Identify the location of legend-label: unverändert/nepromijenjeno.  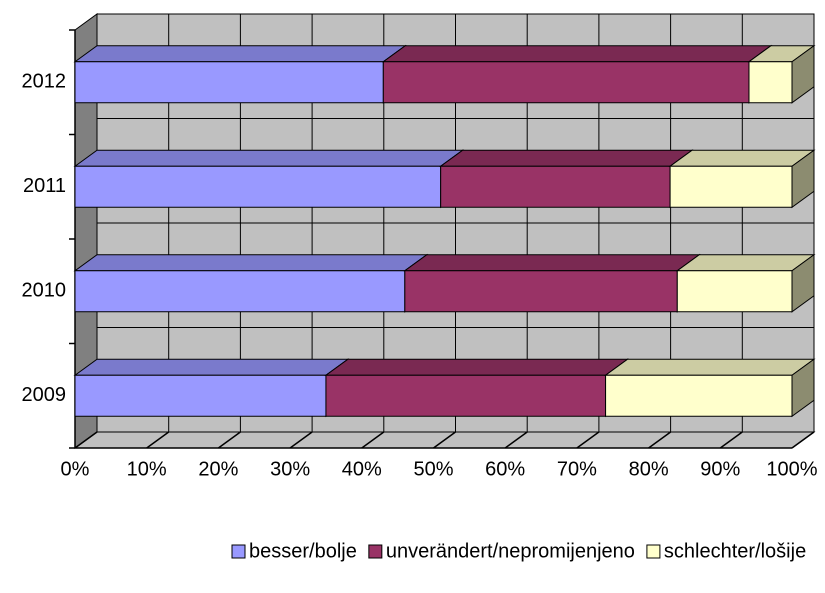
(510, 551).